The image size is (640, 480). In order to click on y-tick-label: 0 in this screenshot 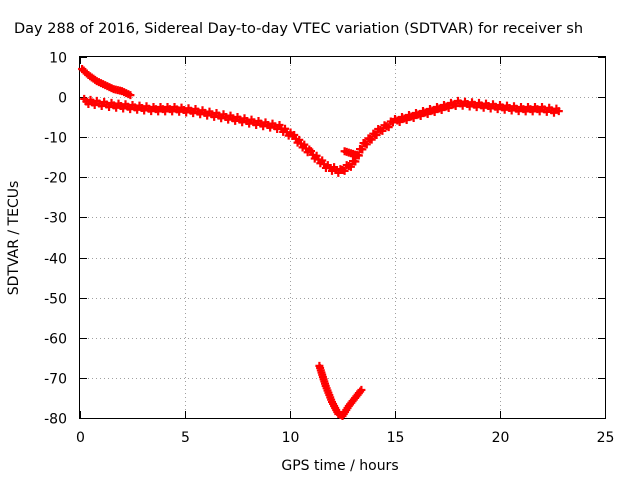, I will do `click(62, 99)`.